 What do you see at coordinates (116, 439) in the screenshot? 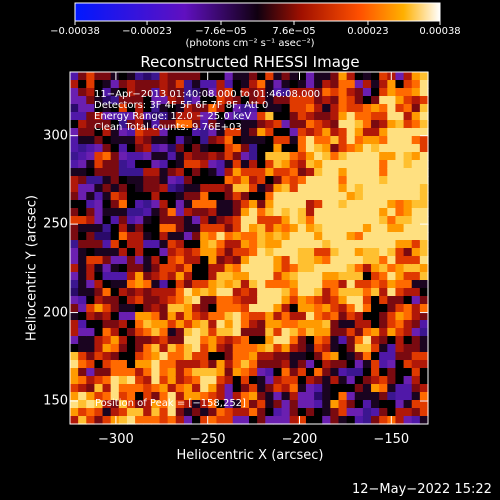
I see `x-tick-label: −300` at bounding box center [116, 439].